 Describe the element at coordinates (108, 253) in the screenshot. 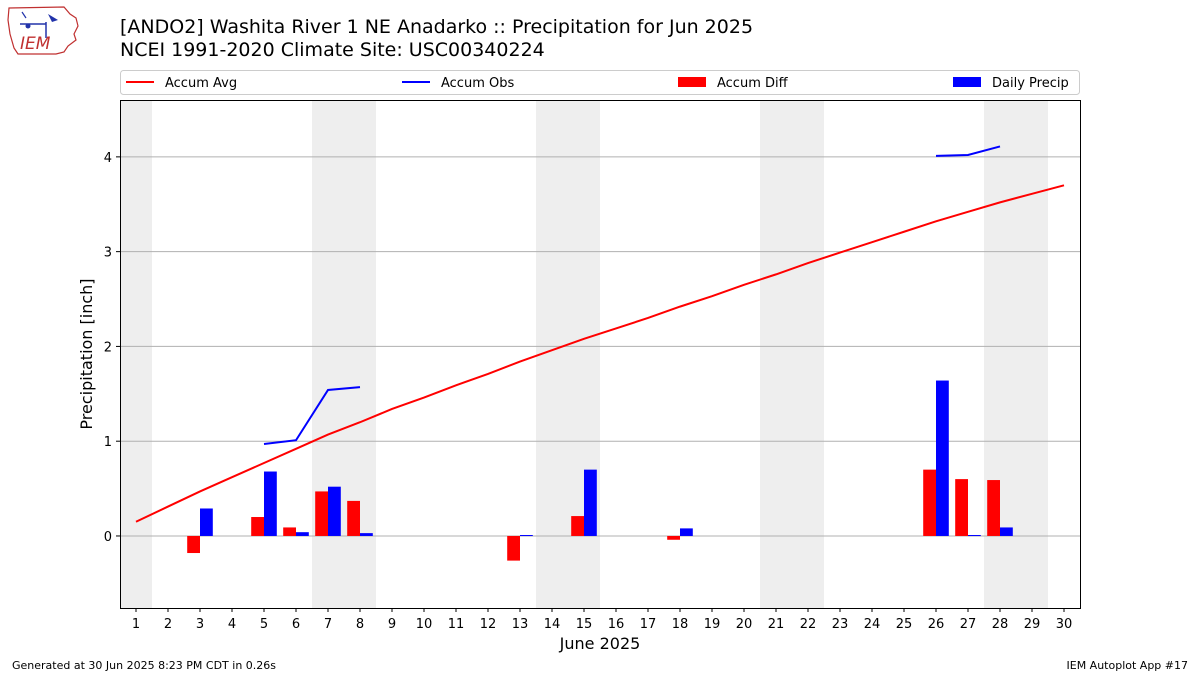

I see `y-tick-label: 3` at that location.